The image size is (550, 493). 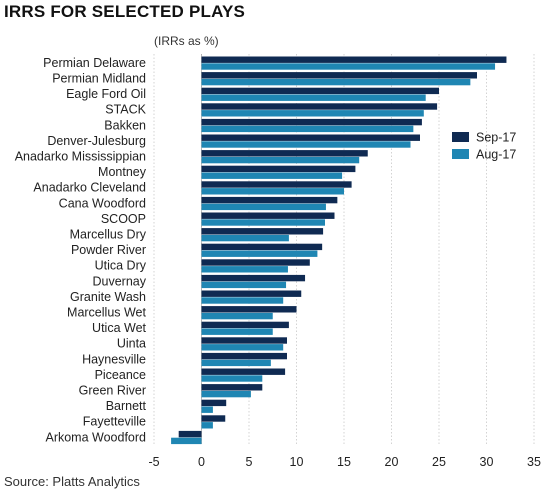 I want to click on category-label: Uinta, so click(x=131, y=344).